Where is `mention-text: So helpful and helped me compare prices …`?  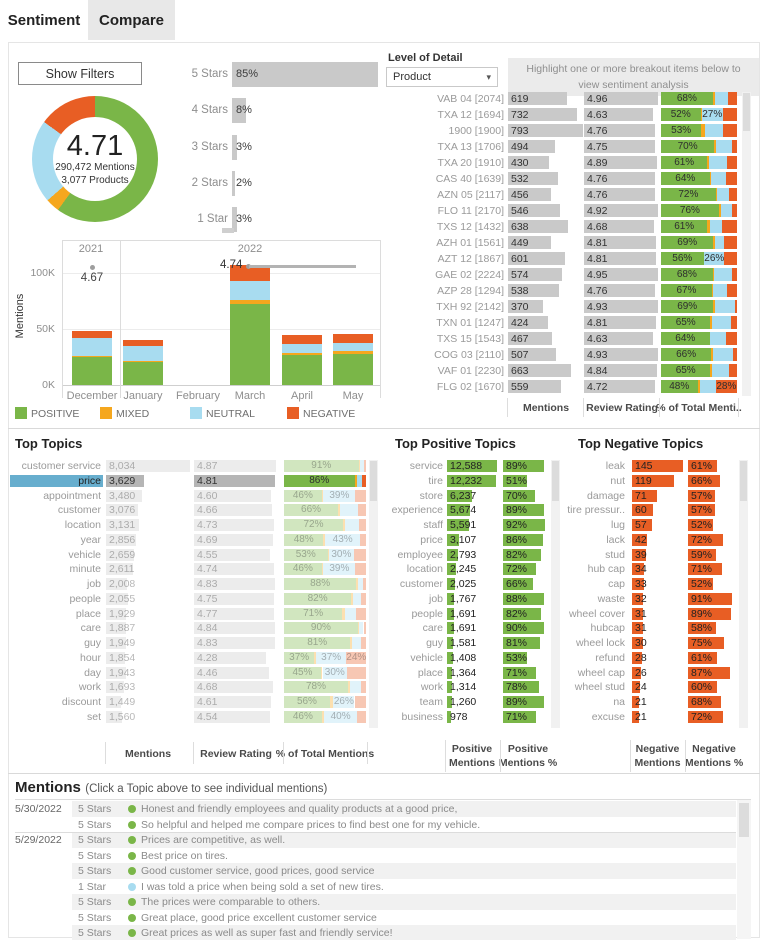 mention-text: So helpful and helped me compare prices … is located at coordinates (311, 824).